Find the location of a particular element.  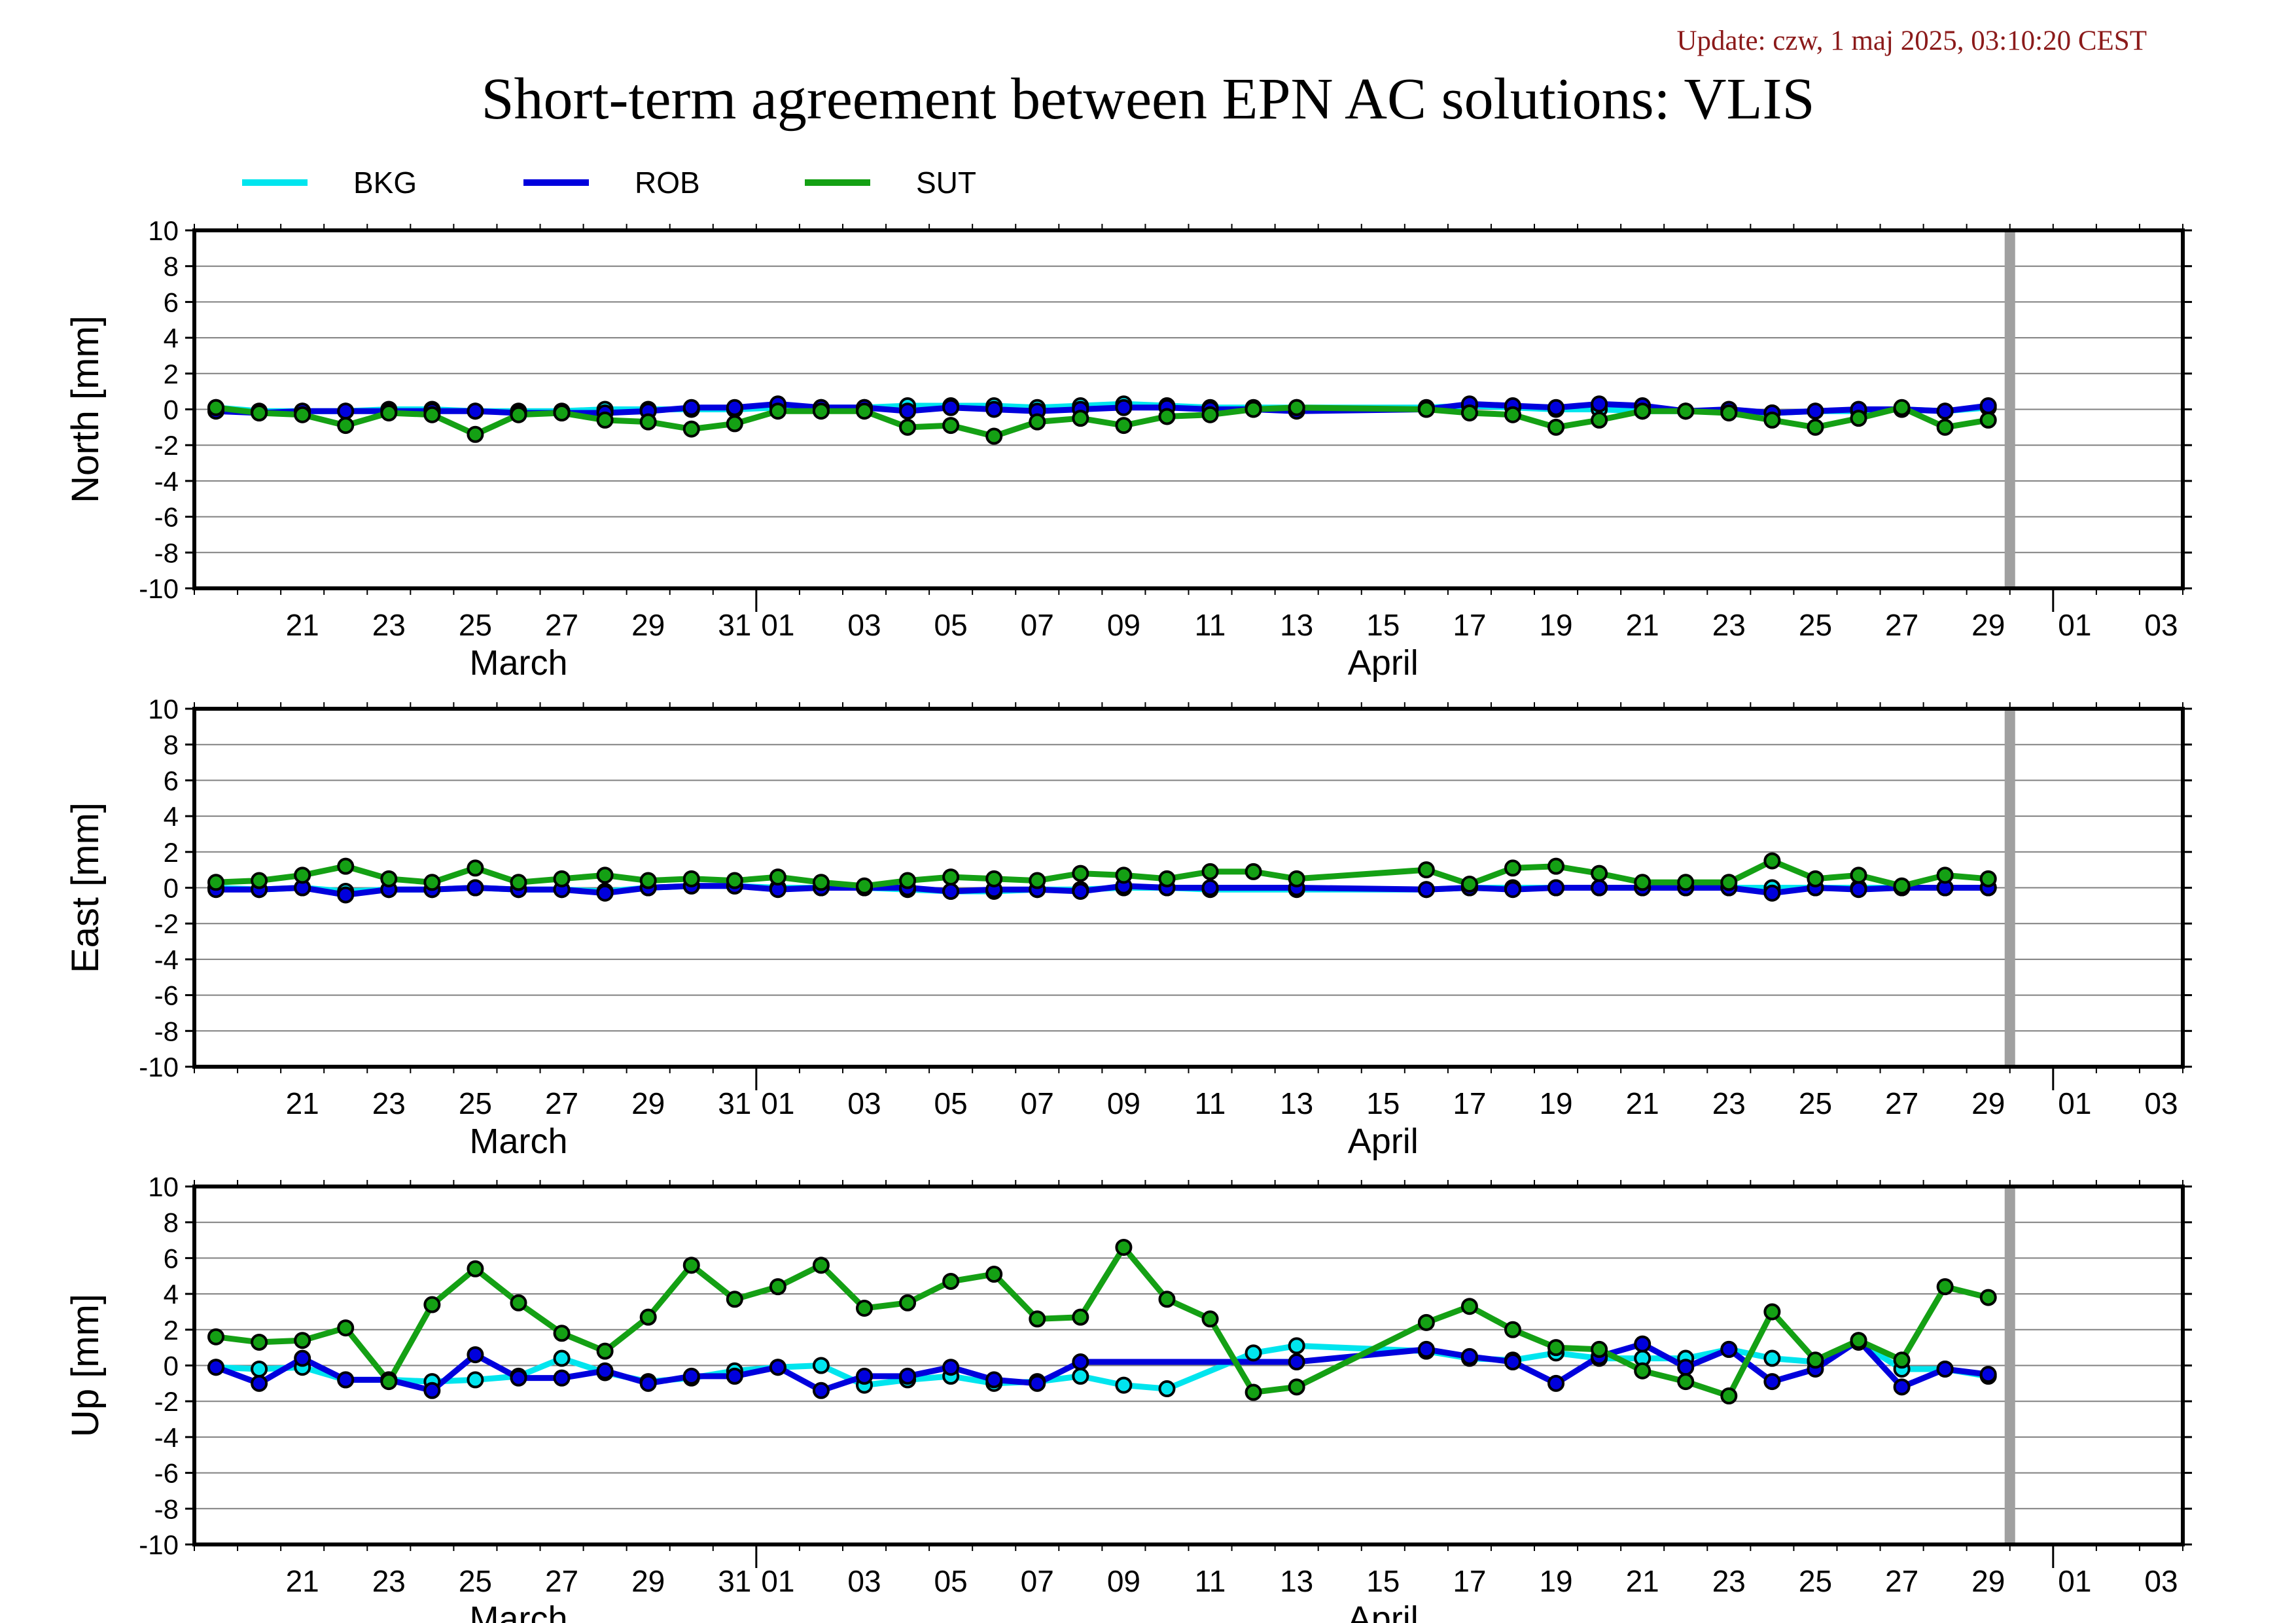

x-tick-label: 15 is located at coordinates (1383, 1581).